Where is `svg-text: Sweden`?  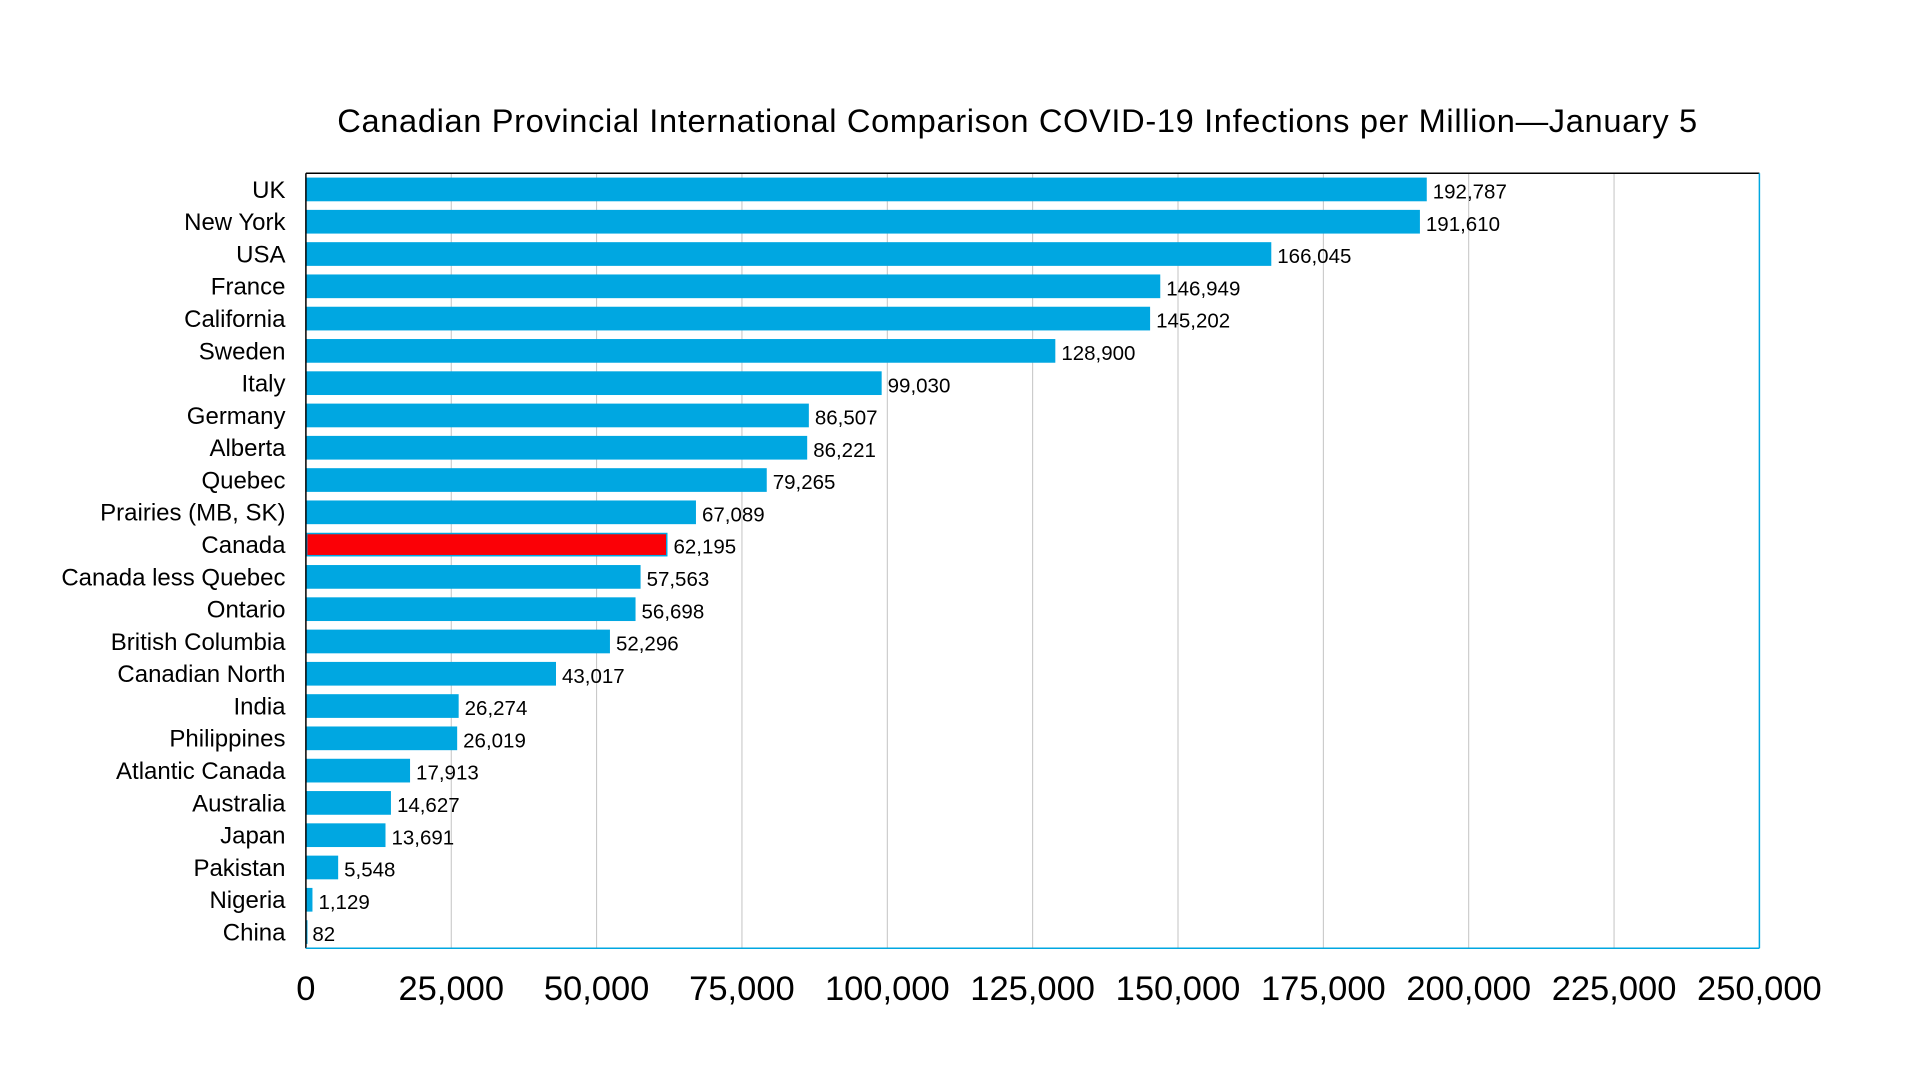 svg-text: Sweden is located at coordinates (242, 351).